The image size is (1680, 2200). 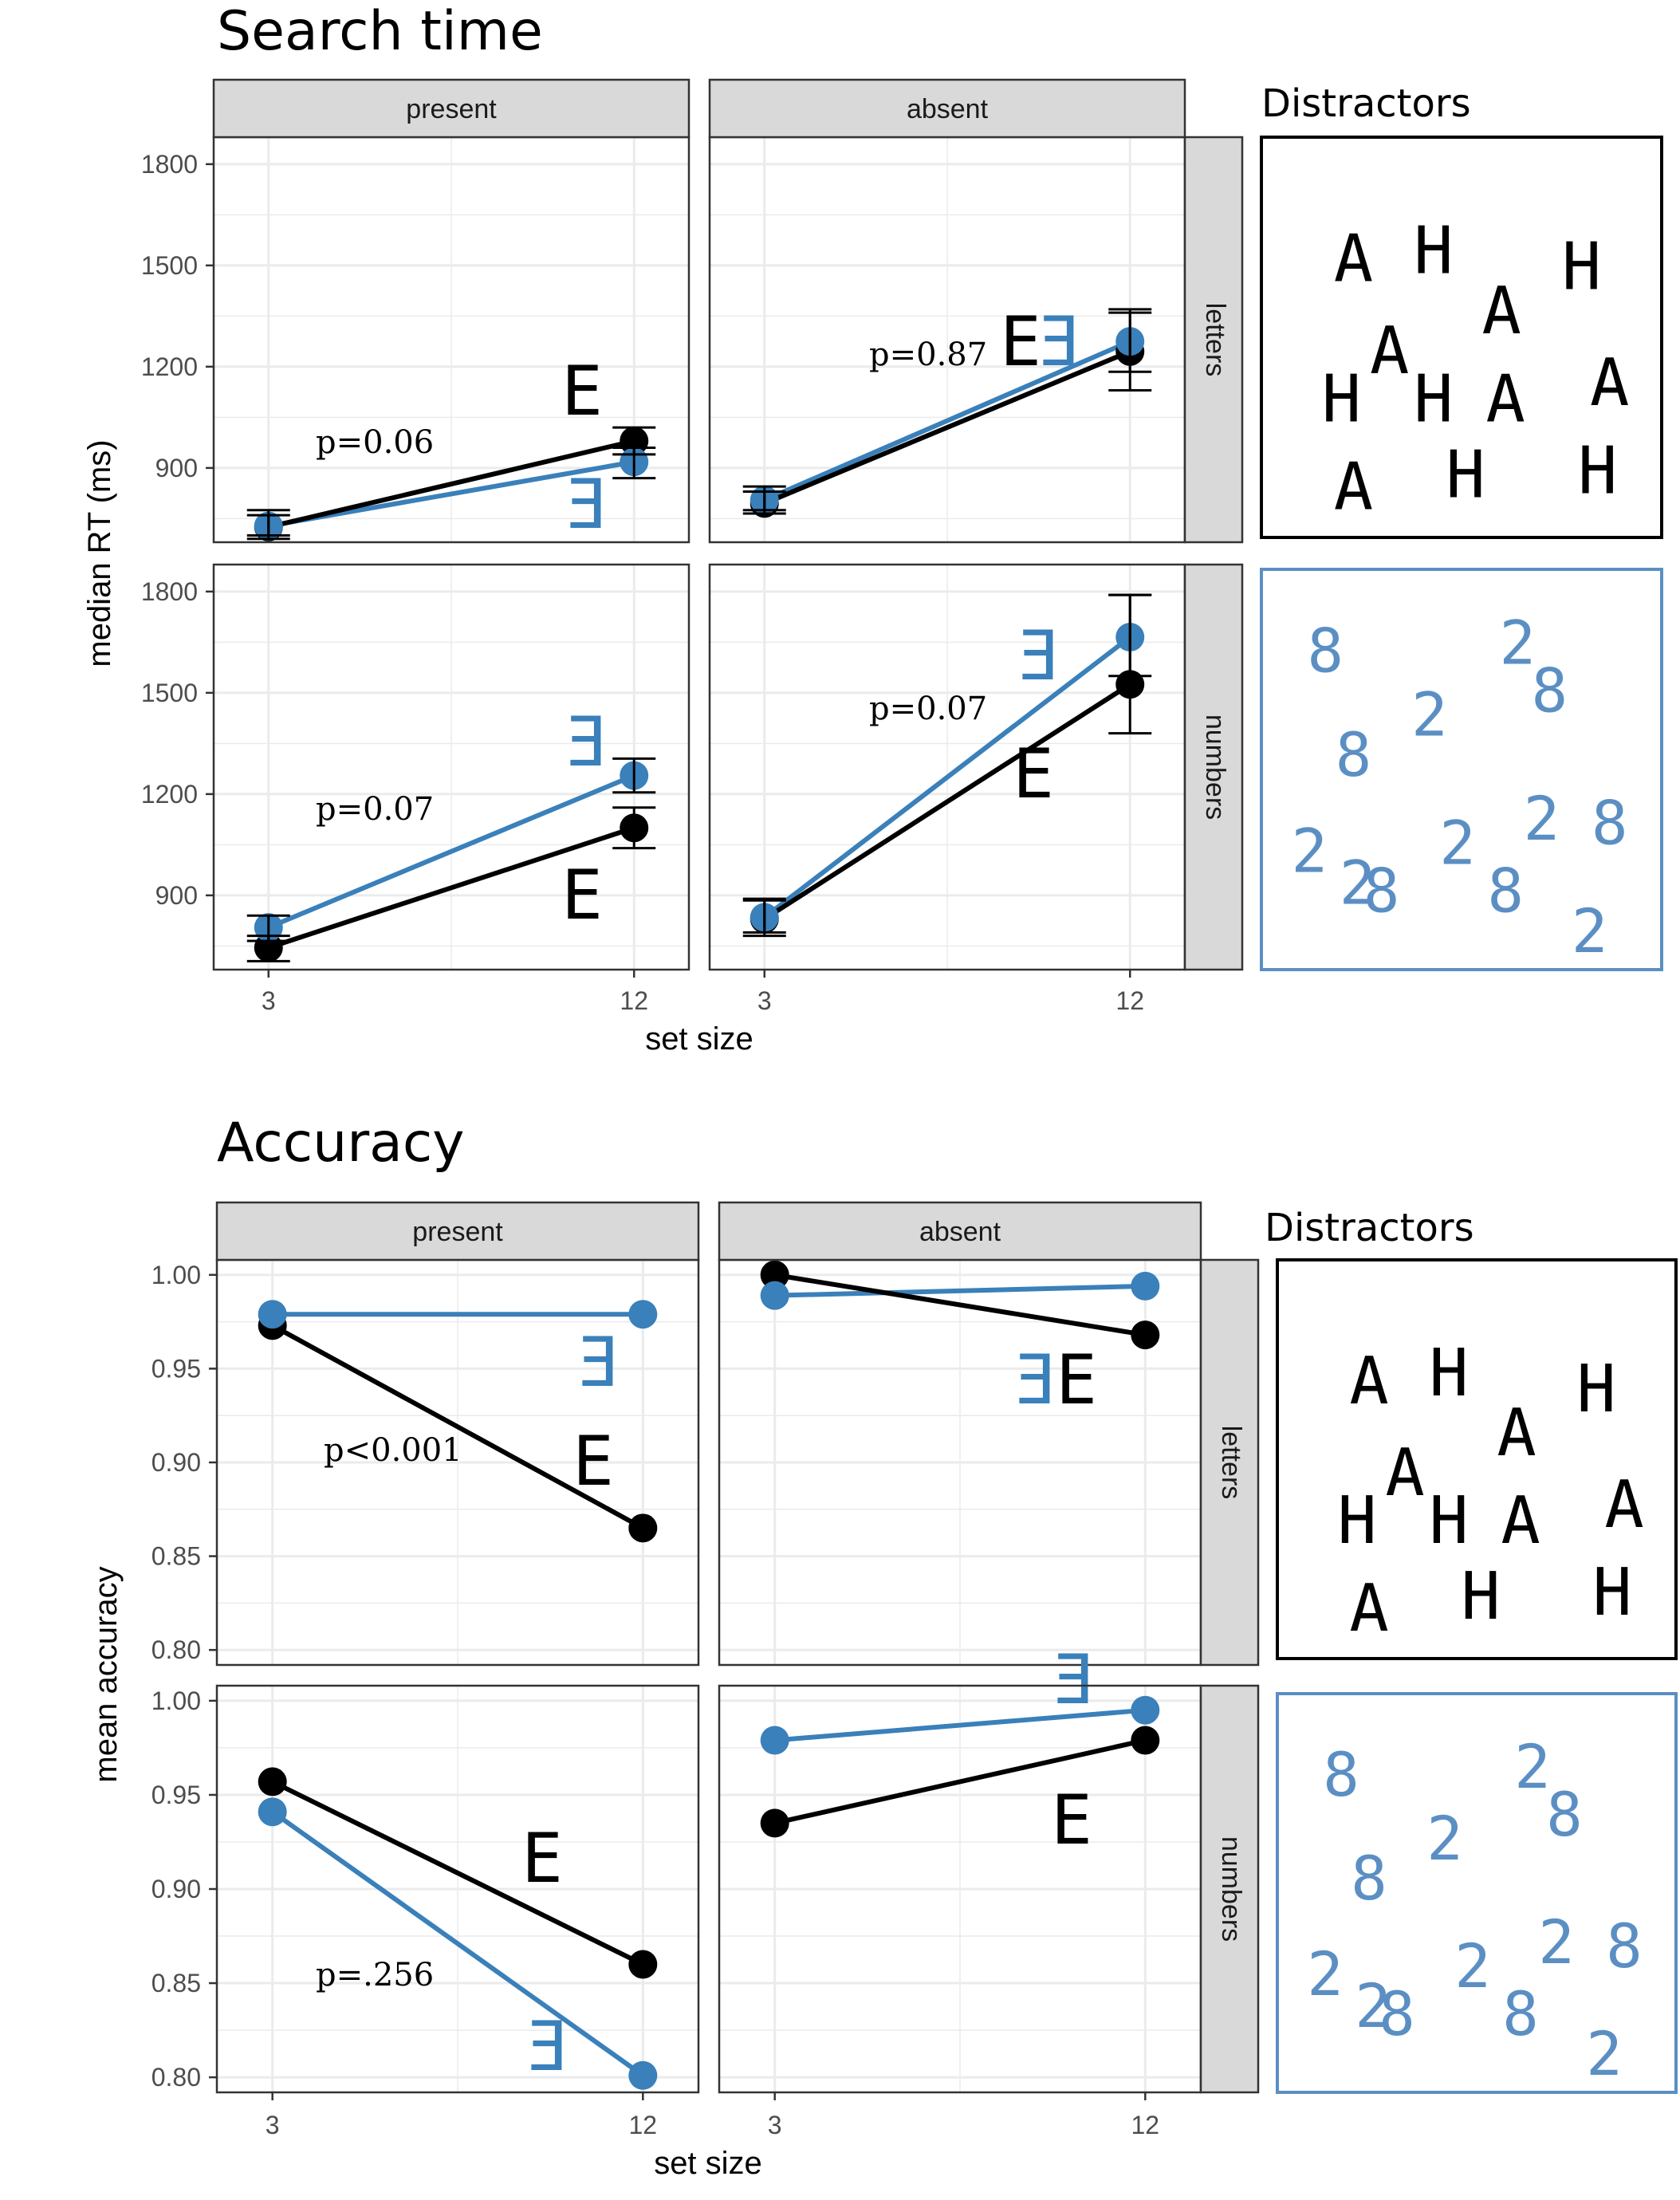 I want to click on panel-present-letters: EƎp<0.001 0.80 0.85 0.90 0.95 1.00, so click(x=425, y=1462).